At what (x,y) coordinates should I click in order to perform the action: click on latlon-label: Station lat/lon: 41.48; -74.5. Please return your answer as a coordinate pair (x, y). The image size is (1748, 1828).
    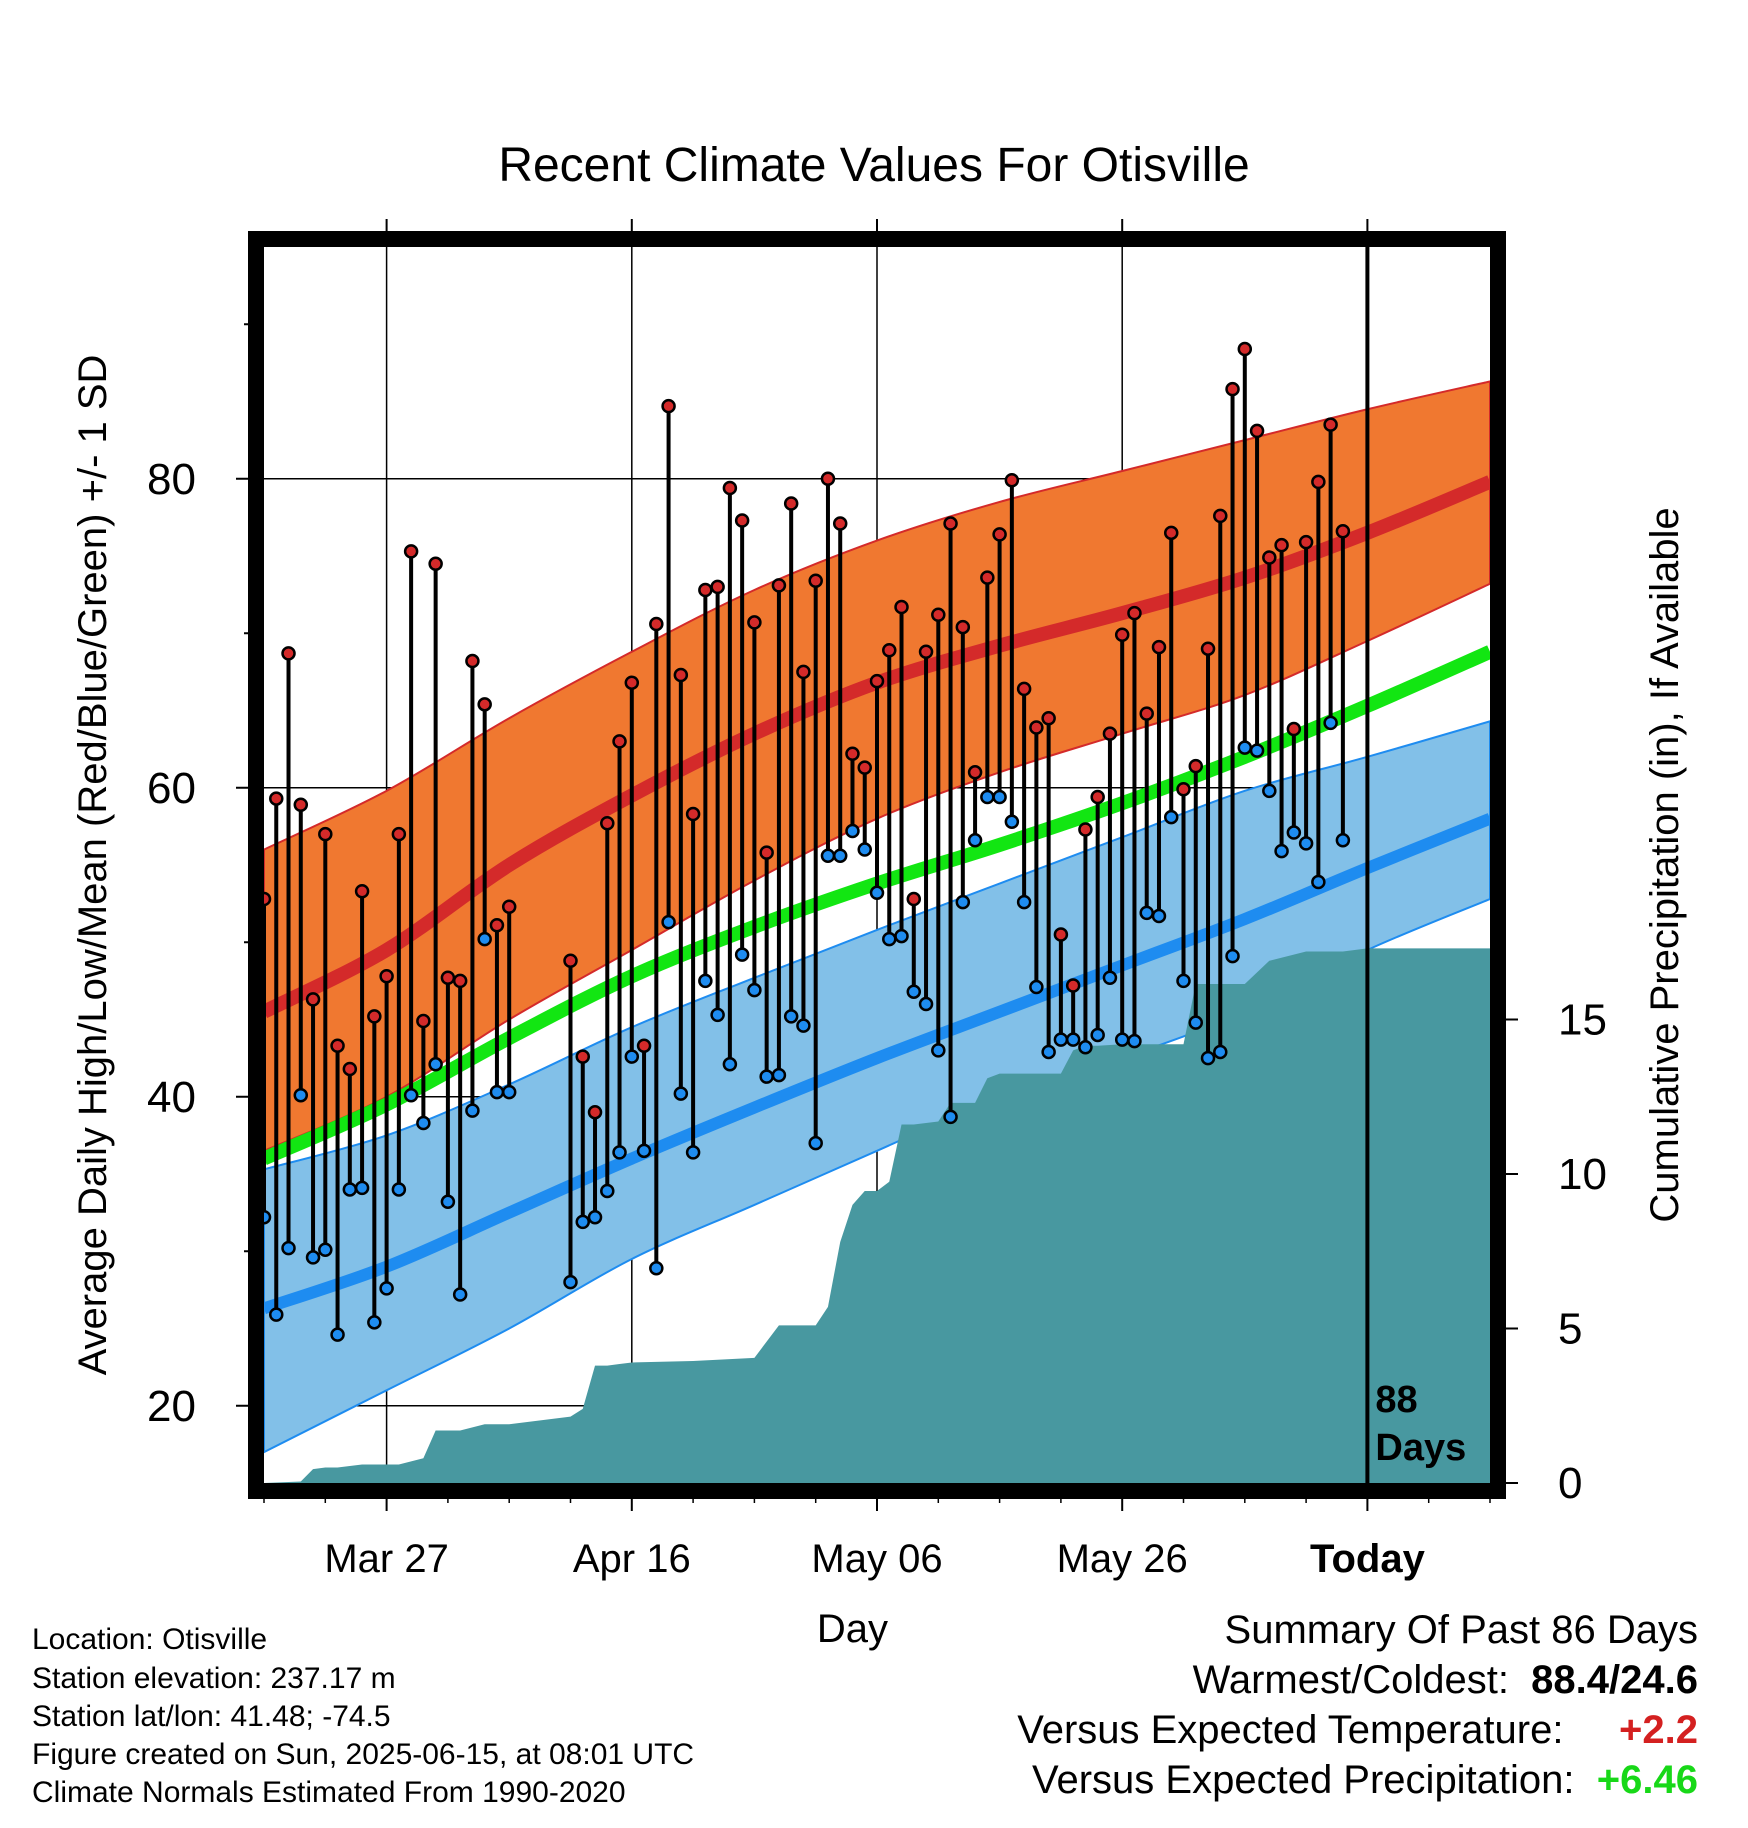
    Looking at the image, I should click on (211, 1716).